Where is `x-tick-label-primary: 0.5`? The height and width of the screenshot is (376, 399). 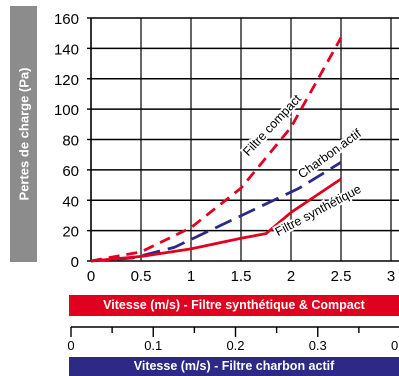
x-tick-label-primary: 0.5 is located at coordinates (141, 276).